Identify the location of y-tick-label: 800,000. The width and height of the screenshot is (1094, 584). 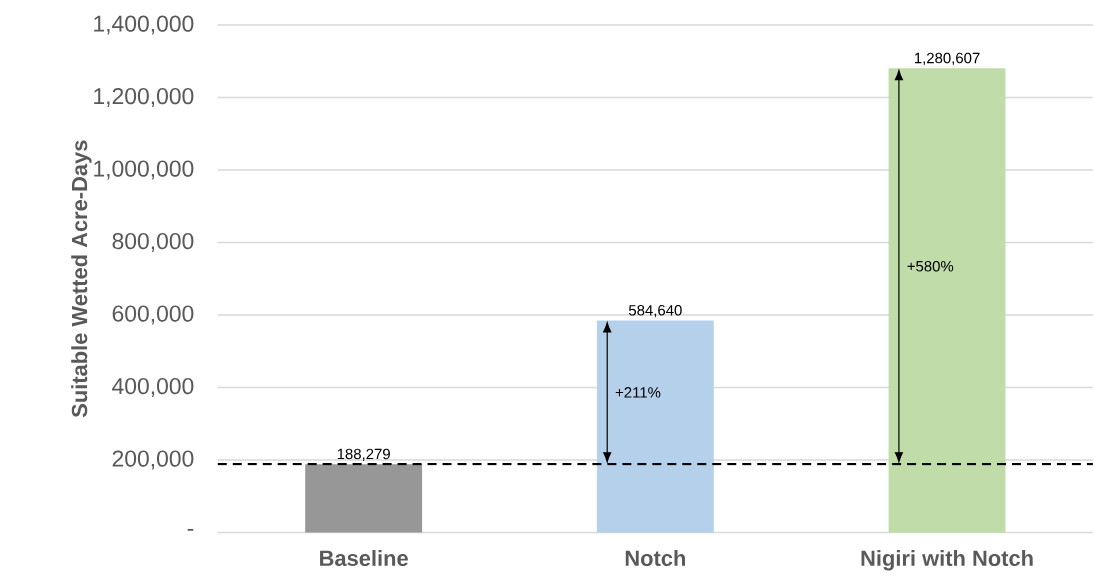
(153, 242).